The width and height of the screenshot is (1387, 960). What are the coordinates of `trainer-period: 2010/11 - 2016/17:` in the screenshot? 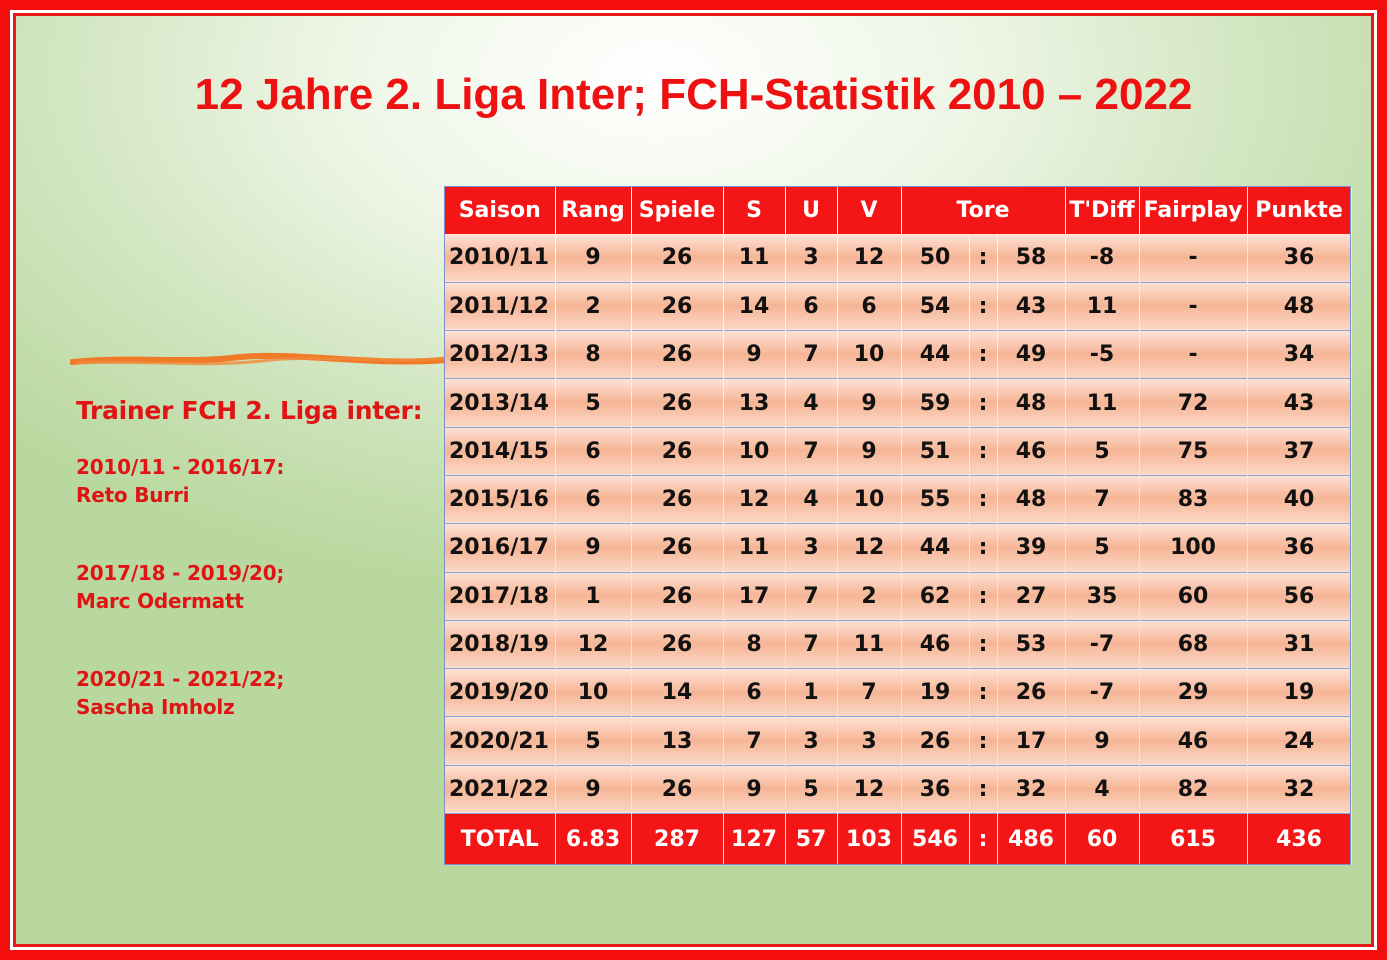 It's located at (180, 467).